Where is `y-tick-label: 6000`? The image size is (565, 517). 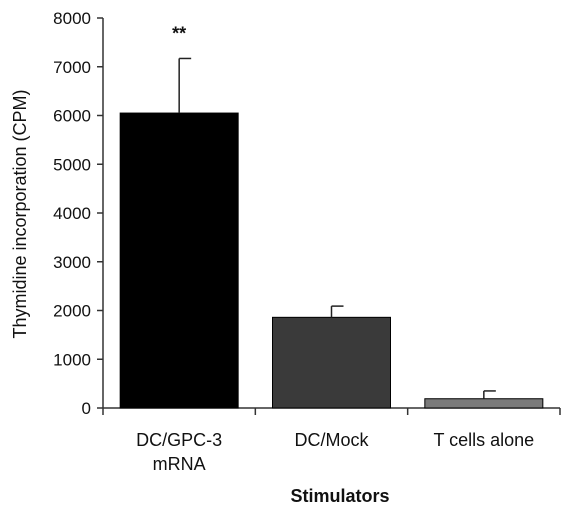 y-tick-label: 6000 is located at coordinates (72, 116).